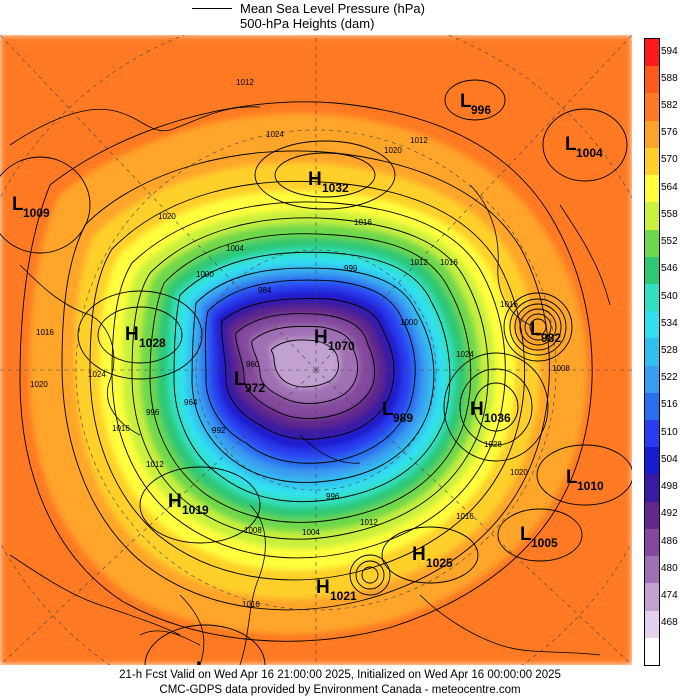 This screenshot has width=680, height=700. What do you see at coordinates (335, 188) in the screenshot?
I see `pressure-value-label: 1032` at bounding box center [335, 188].